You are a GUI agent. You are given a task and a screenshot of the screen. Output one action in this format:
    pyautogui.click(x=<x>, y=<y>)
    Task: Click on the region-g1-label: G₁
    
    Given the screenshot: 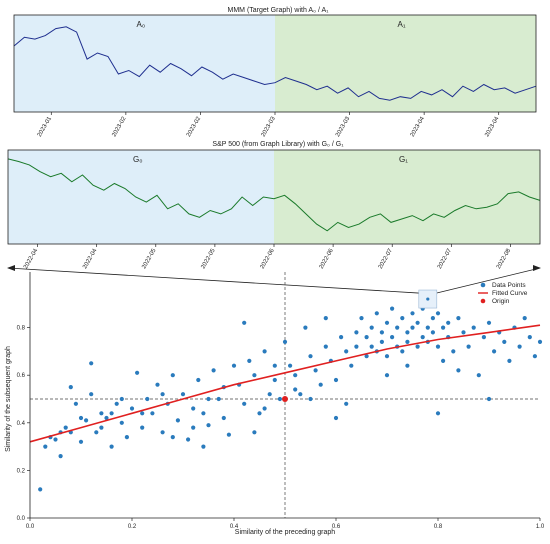 What is the action you would take?
    pyautogui.click(x=403, y=159)
    